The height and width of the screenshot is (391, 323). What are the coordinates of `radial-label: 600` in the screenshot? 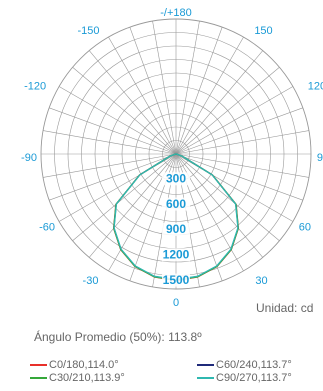 It's located at (176, 204).